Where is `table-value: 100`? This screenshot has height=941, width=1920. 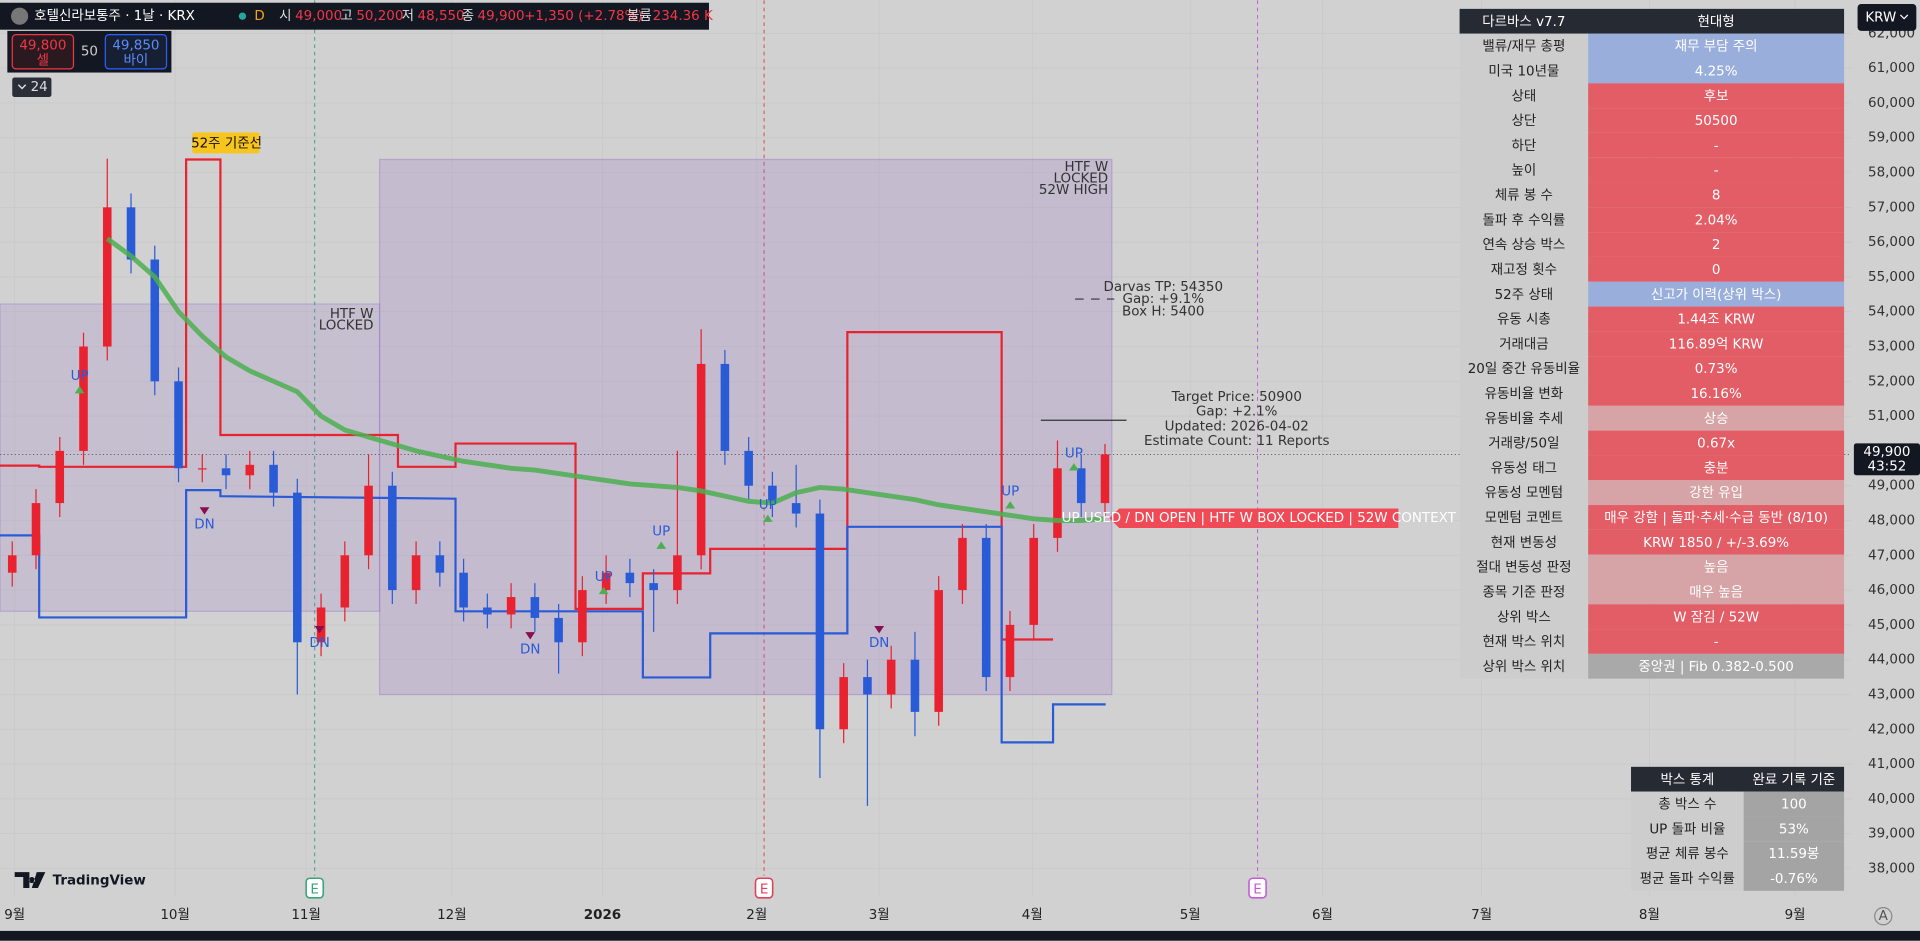 table-value: 100 is located at coordinates (1794, 805).